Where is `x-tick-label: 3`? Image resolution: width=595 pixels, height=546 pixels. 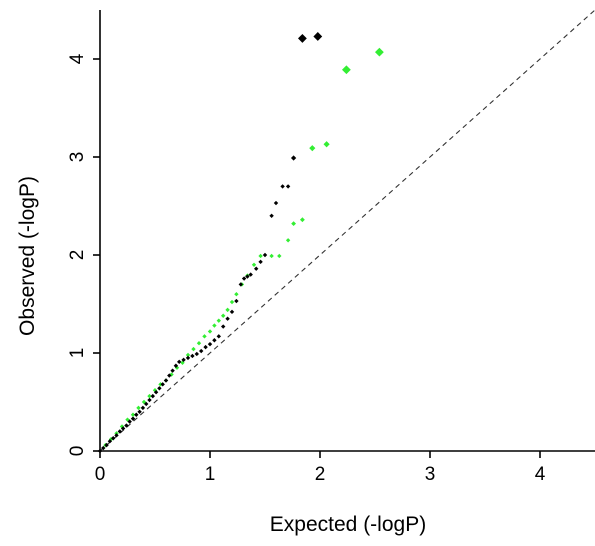
x-tick-label: 3 is located at coordinates (430, 474).